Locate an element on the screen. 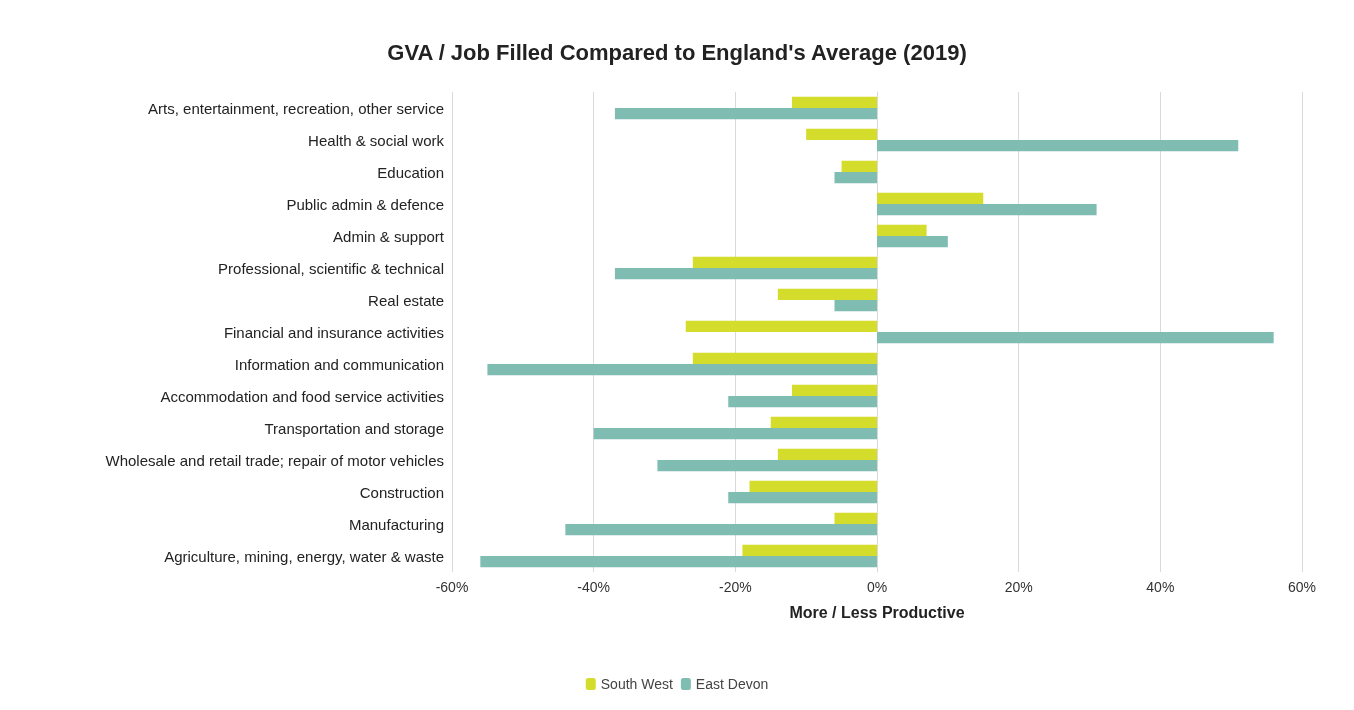 Image resolution: width=1354 pixels, height=710 pixels. y-tick-label: Arts, entertainment, recreation, other service is located at coordinates (296, 108).